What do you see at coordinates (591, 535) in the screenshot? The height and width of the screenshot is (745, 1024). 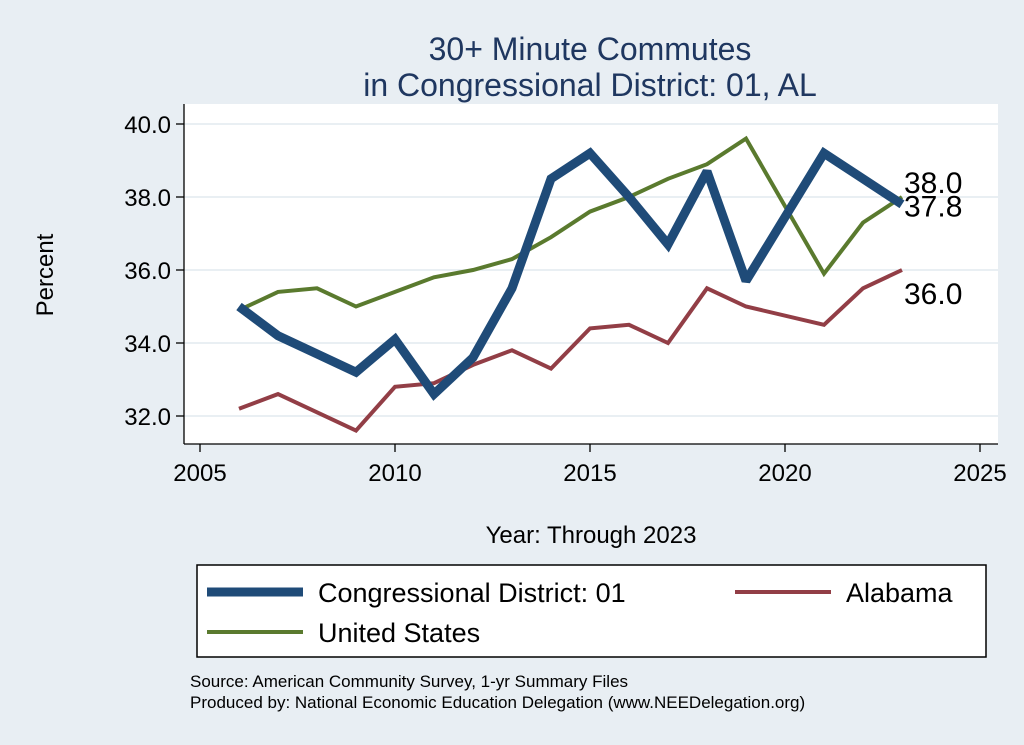 I see `x-axis-label: Year: Through 2023` at bounding box center [591, 535].